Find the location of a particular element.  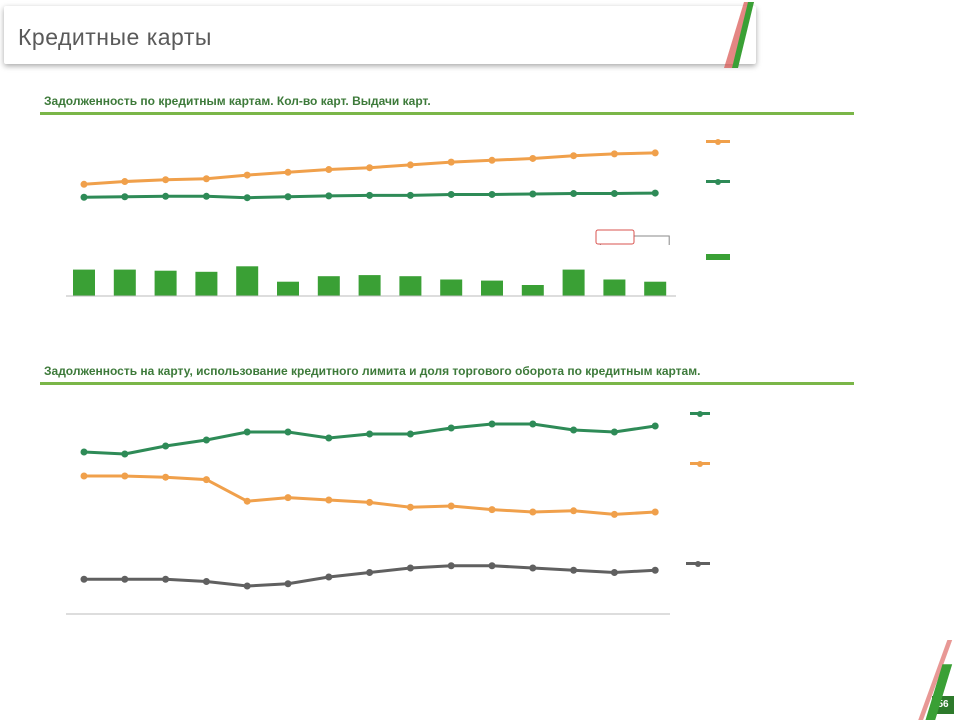

bar-callout-box is located at coordinates (615, 237).